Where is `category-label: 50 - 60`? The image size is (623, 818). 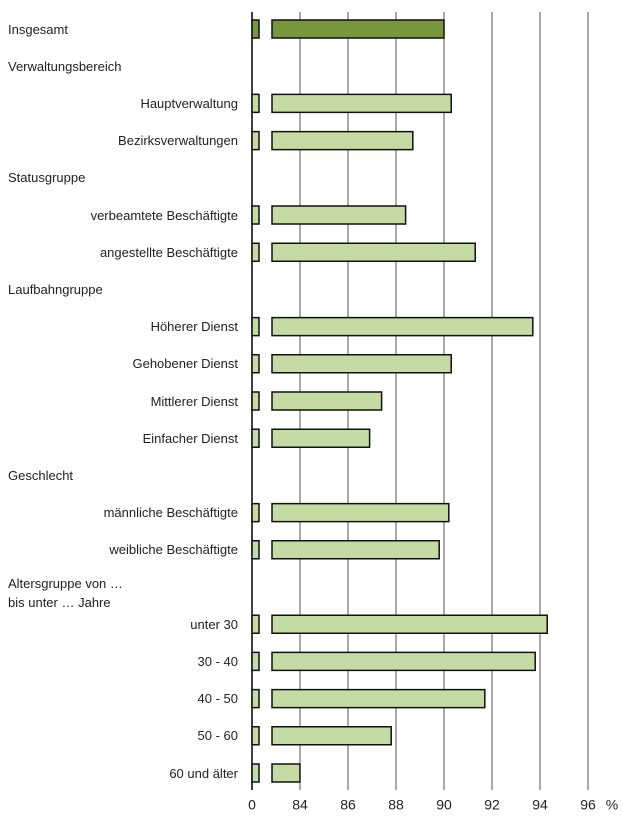
category-label: 50 - 60 is located at coordinates (217, 736).